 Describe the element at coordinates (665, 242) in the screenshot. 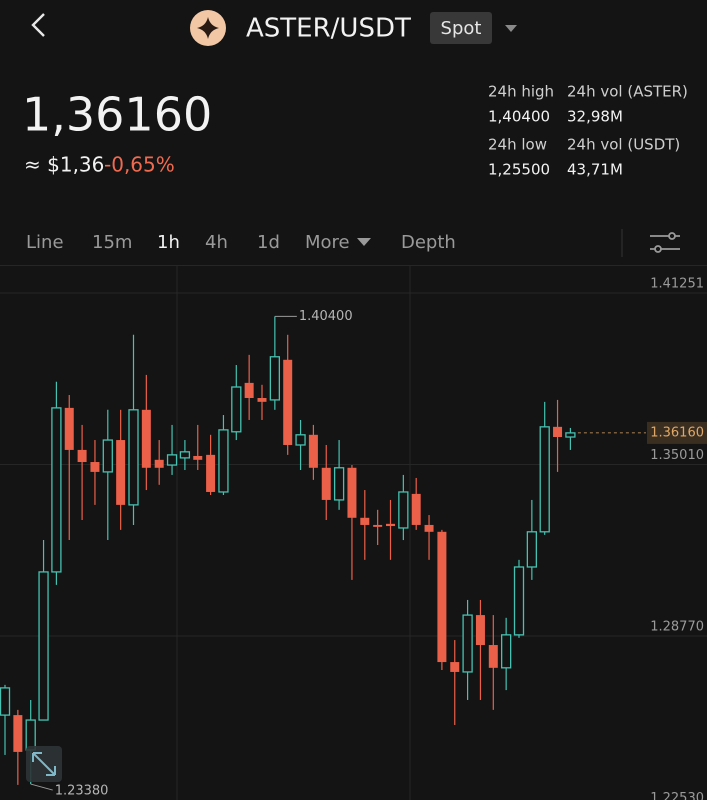

I see `settings-icon` at that location.